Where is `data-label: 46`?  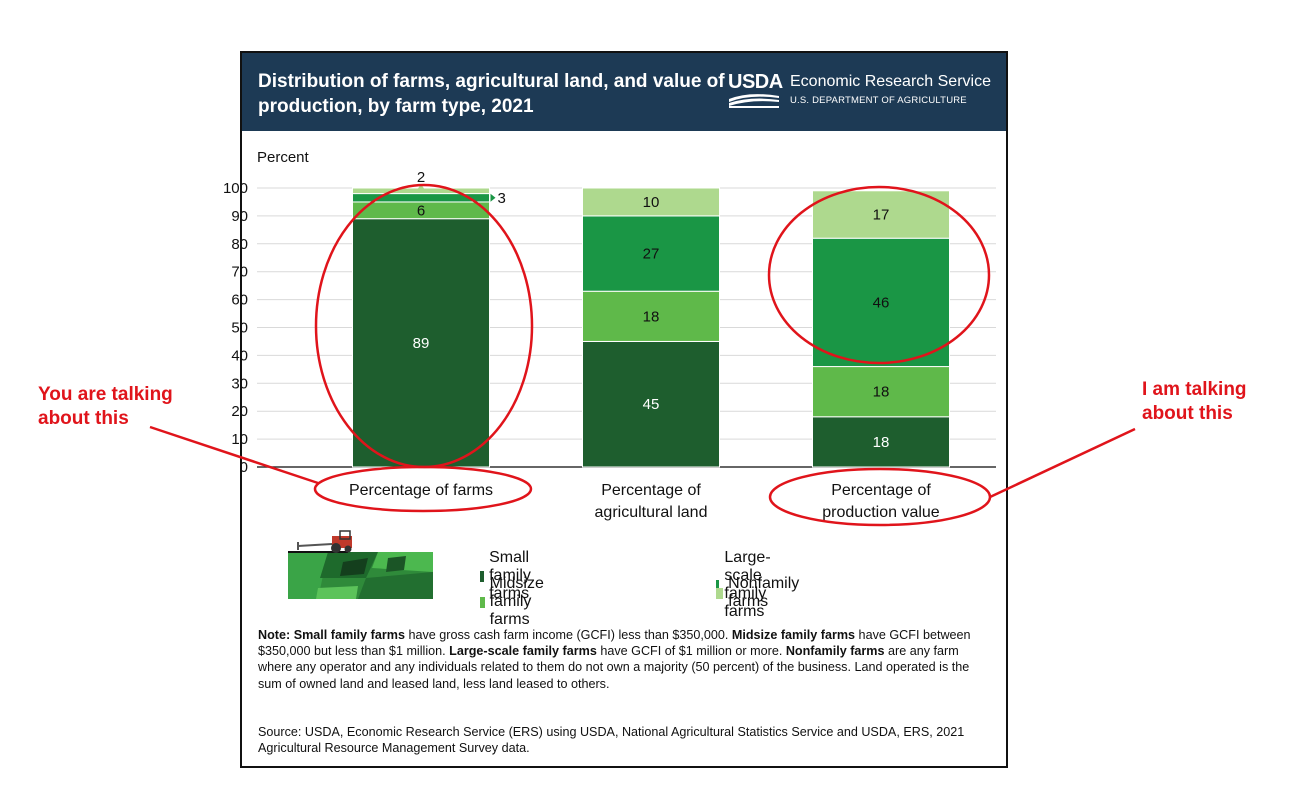 data-label: 46 is located at coordinates (881, 302).